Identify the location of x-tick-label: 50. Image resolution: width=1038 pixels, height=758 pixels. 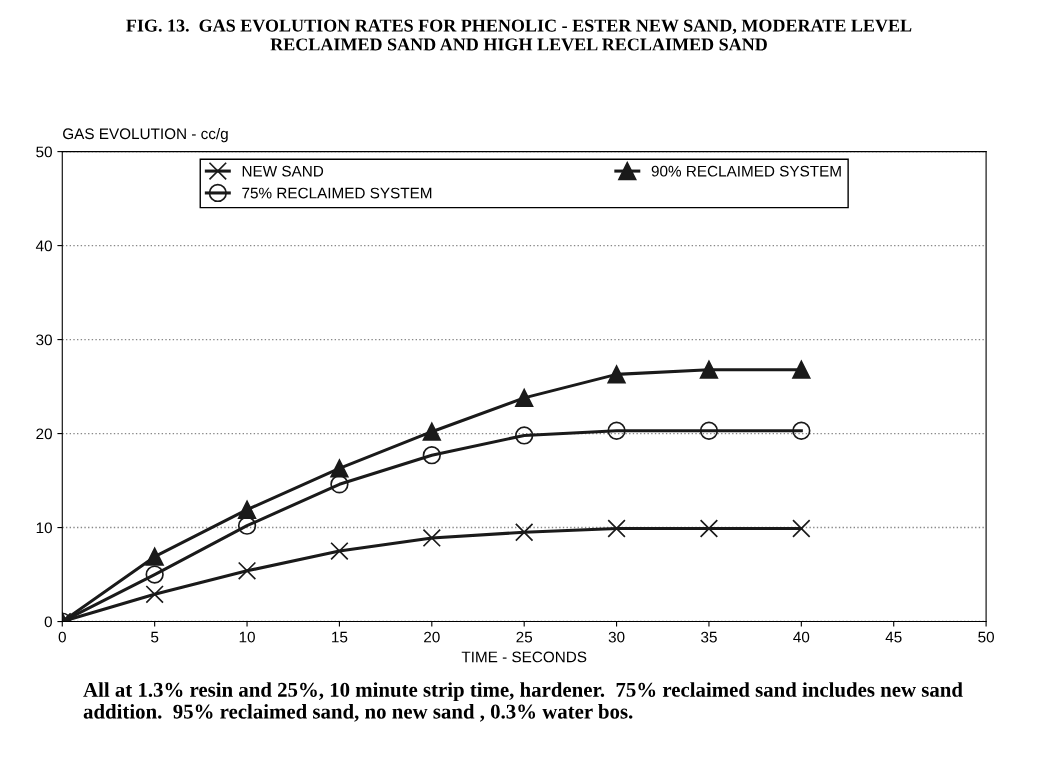
(986, 637).